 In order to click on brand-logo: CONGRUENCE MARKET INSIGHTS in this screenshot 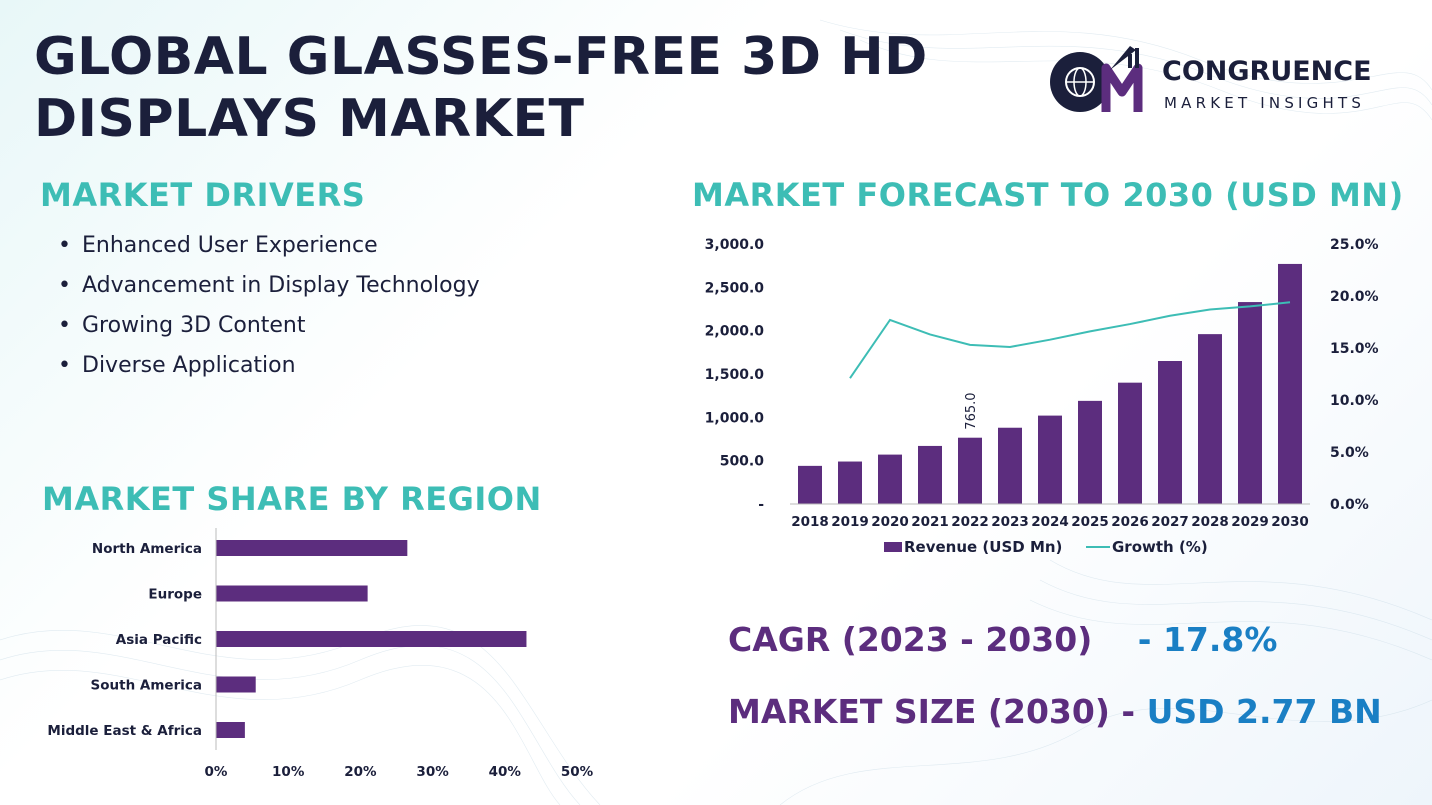, I will do `click(1224, 80)`.